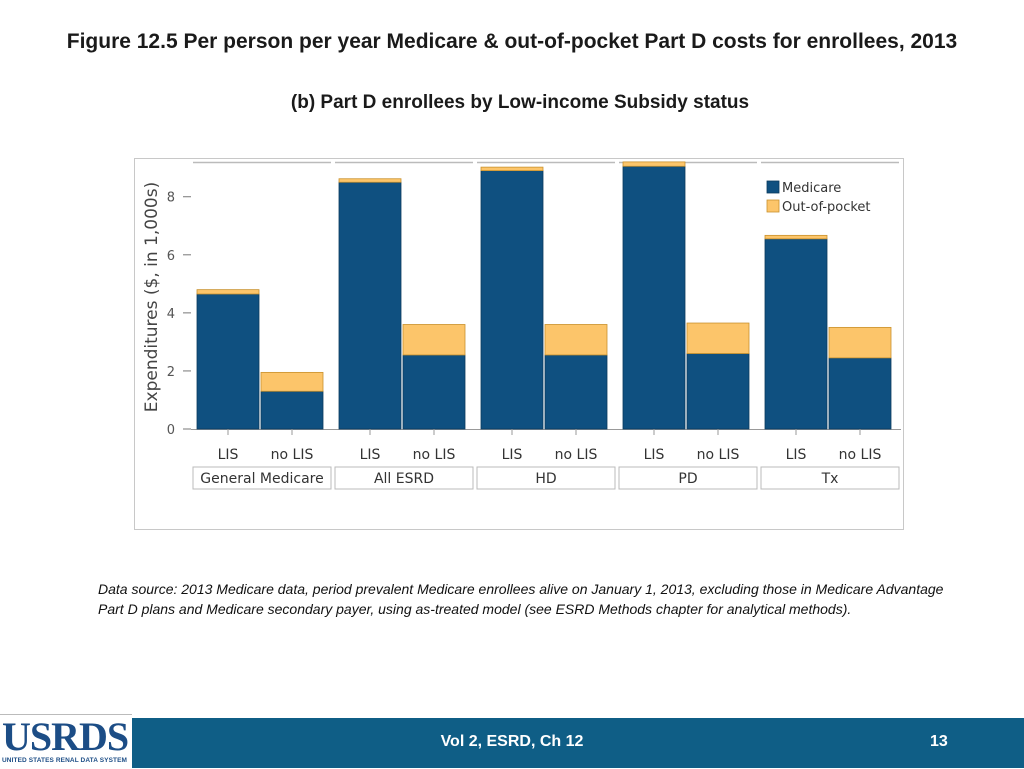 The width and height of the screenshot is (1024, 769). Describe the element at coordinates (152, 297) in the screenshot. I see `y-axis-label: Expenditures ($, in 1,000s)` at that location.